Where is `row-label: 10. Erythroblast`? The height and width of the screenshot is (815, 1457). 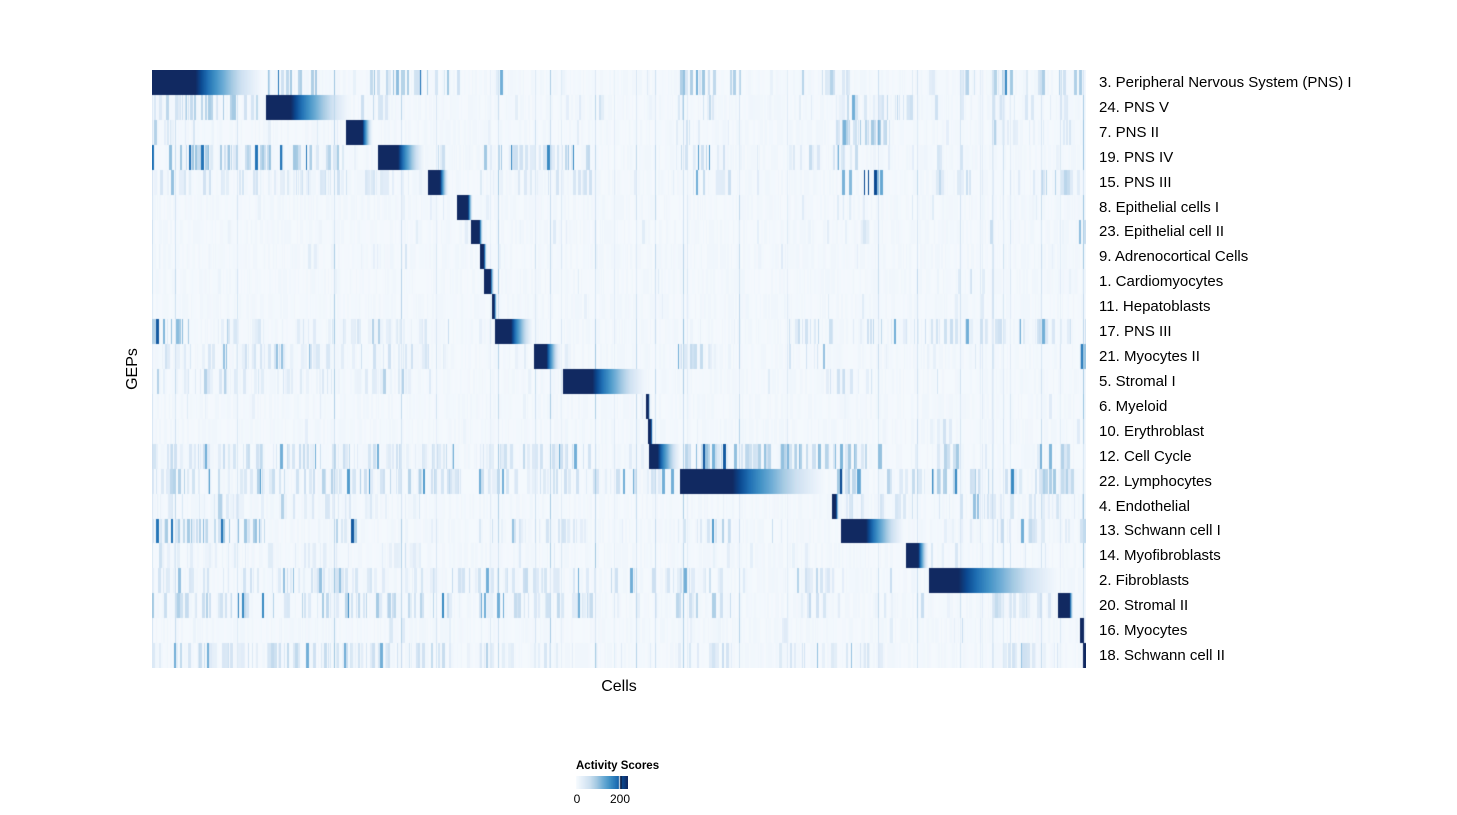
row-label: 10. Erythroblast is located at coordinates (1152, 431).